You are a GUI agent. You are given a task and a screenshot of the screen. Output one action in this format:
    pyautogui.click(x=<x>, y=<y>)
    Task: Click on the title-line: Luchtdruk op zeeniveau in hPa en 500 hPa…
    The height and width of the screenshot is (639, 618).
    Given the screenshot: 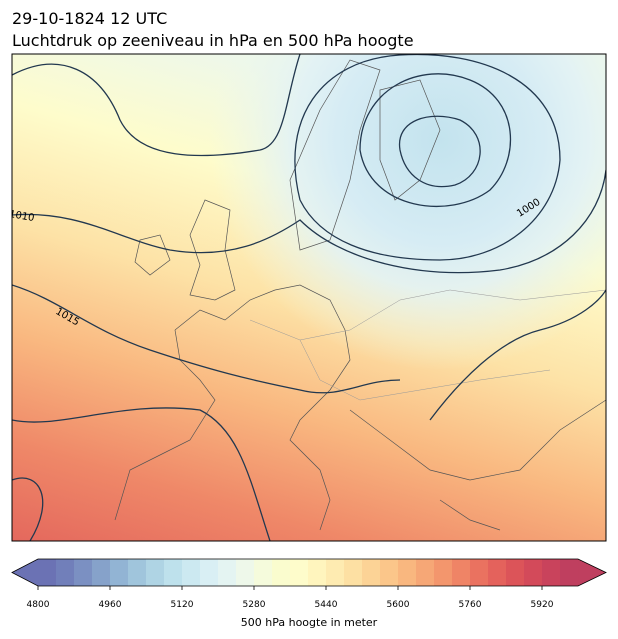 What is the action you would take?
    pyautogui.click(x=213, y=40)
    